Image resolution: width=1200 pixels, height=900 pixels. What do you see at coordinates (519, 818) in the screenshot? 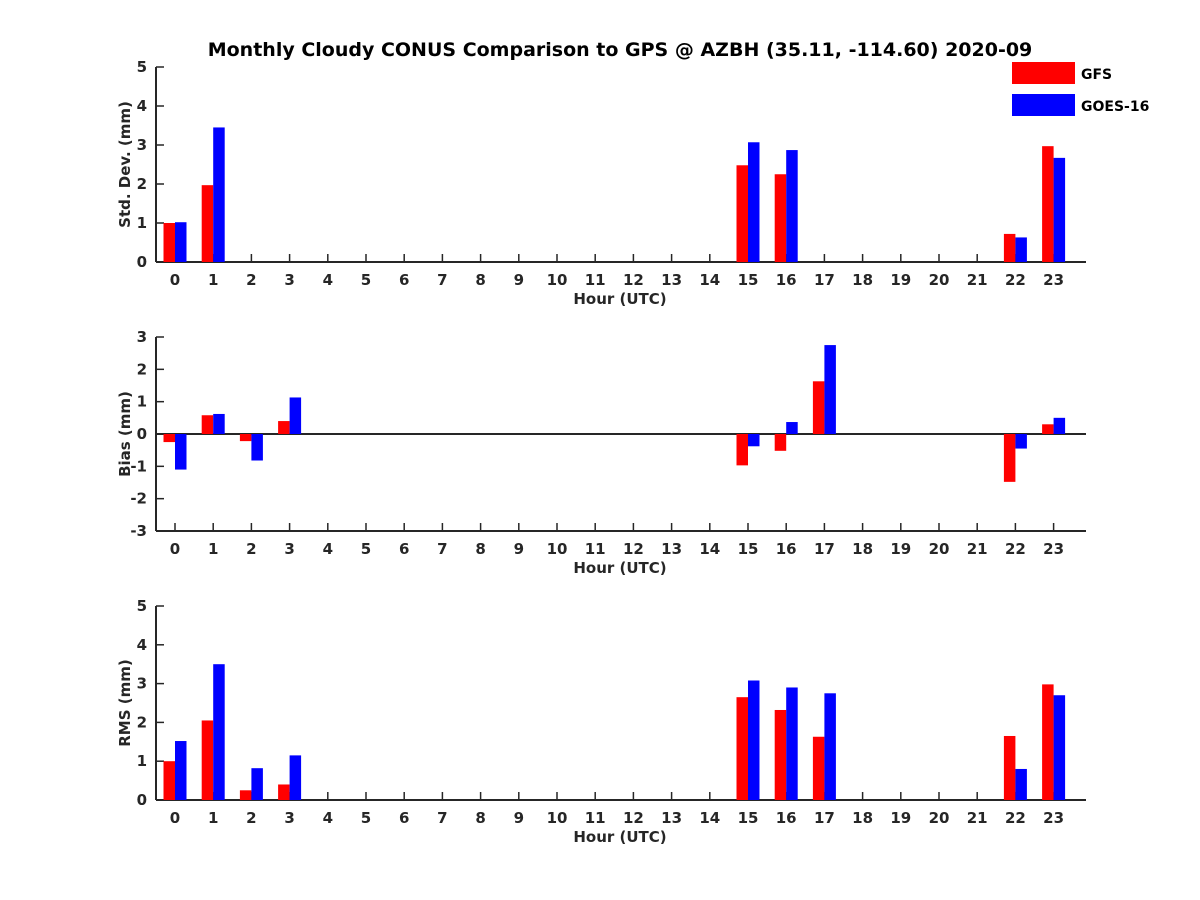
I see `panel2-x-tick-label: 9` at bounding box center [519, 818].